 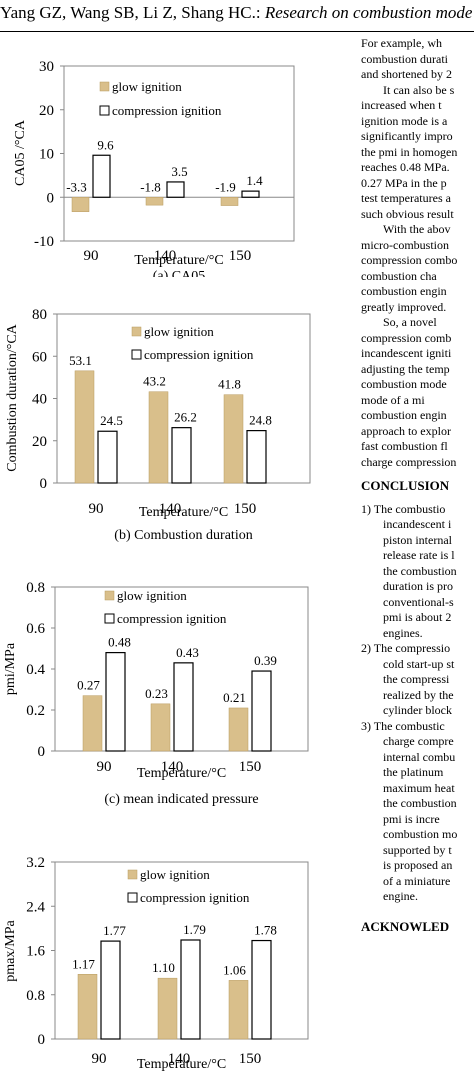 I want to click on y-axis-label: CA05 /°CA, so click(x=20, y=152).